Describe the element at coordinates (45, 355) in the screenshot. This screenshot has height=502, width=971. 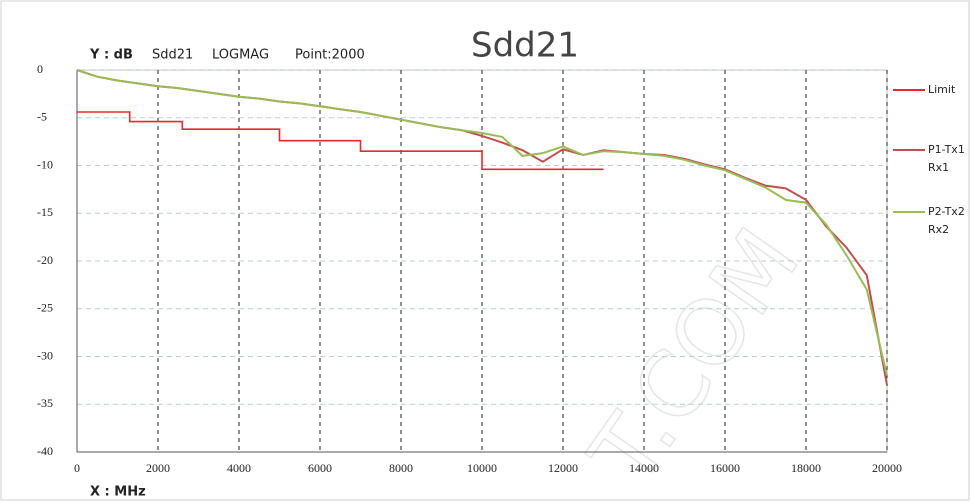
I see `y-tick-label: -30` at that location.